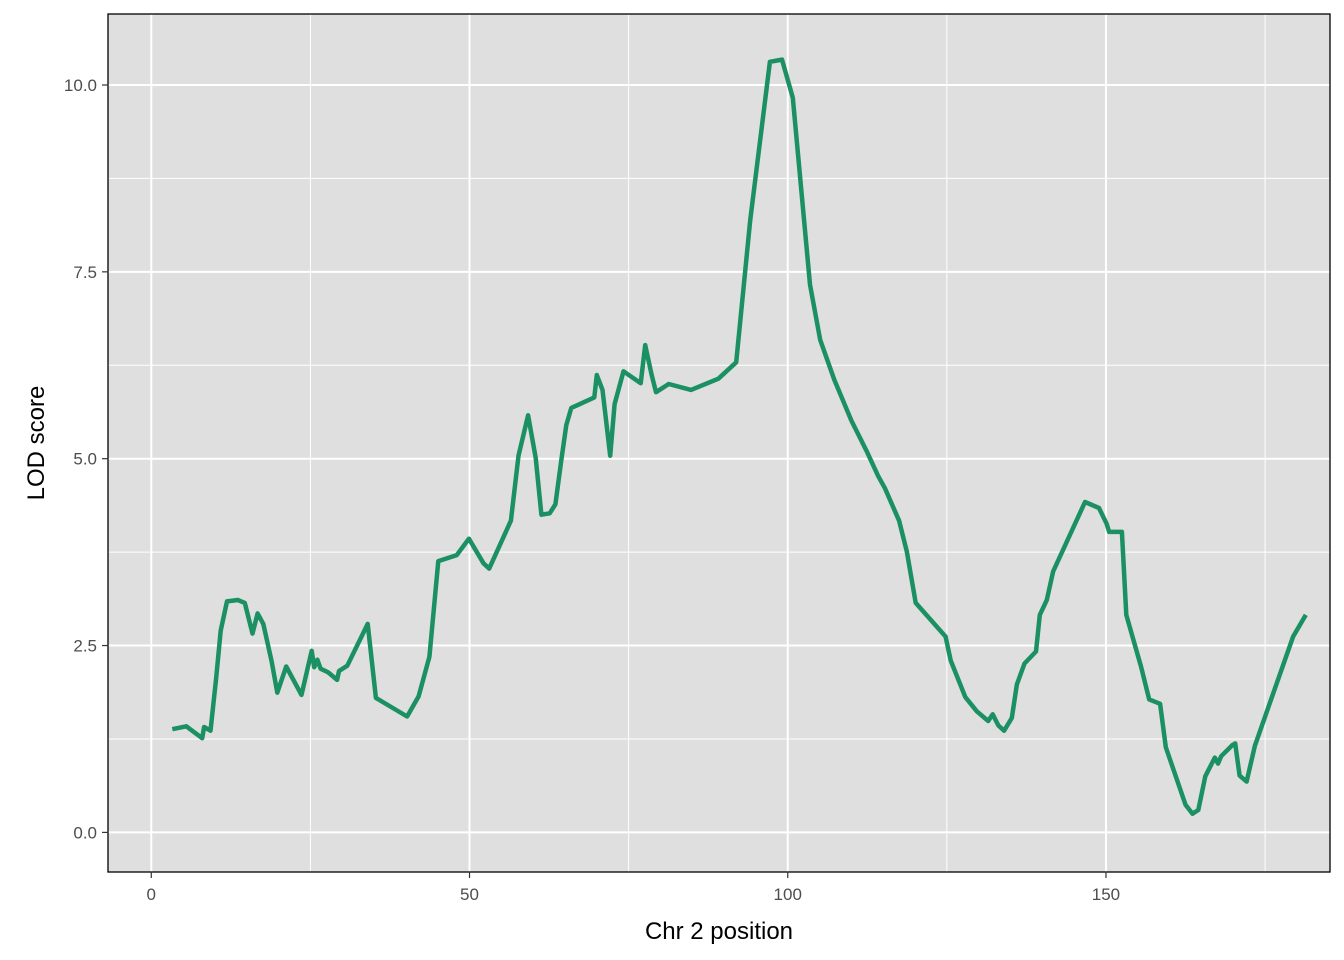 The image size is (1344, 960). I want to click on x-tick-label: 150, so click(1106, 894).